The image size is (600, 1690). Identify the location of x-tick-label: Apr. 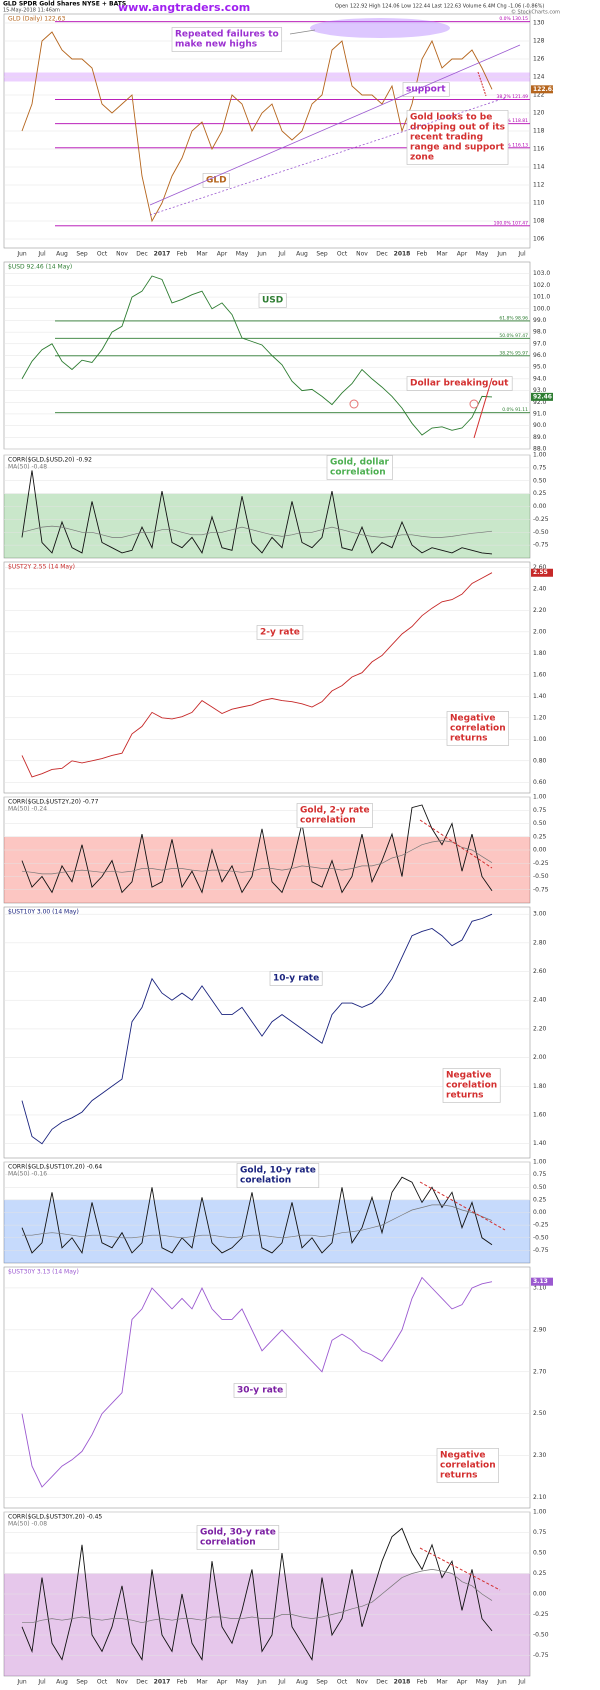
(222, 254).